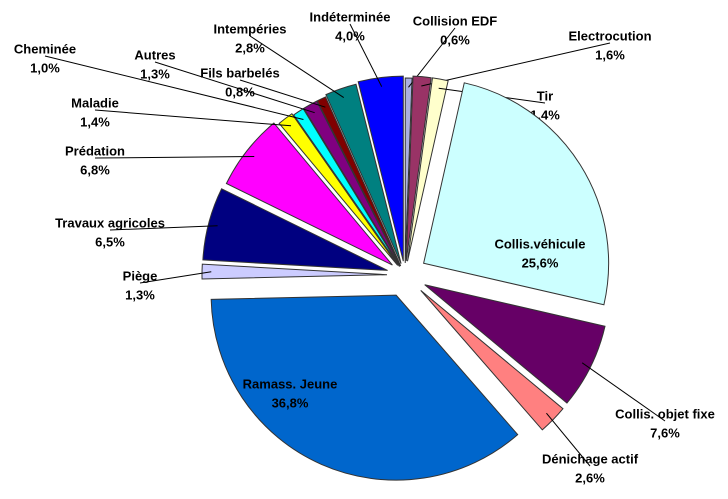 The image size is (728, 499). I want to click on slice-label: Ramass. Jeune, so click(290, 383).